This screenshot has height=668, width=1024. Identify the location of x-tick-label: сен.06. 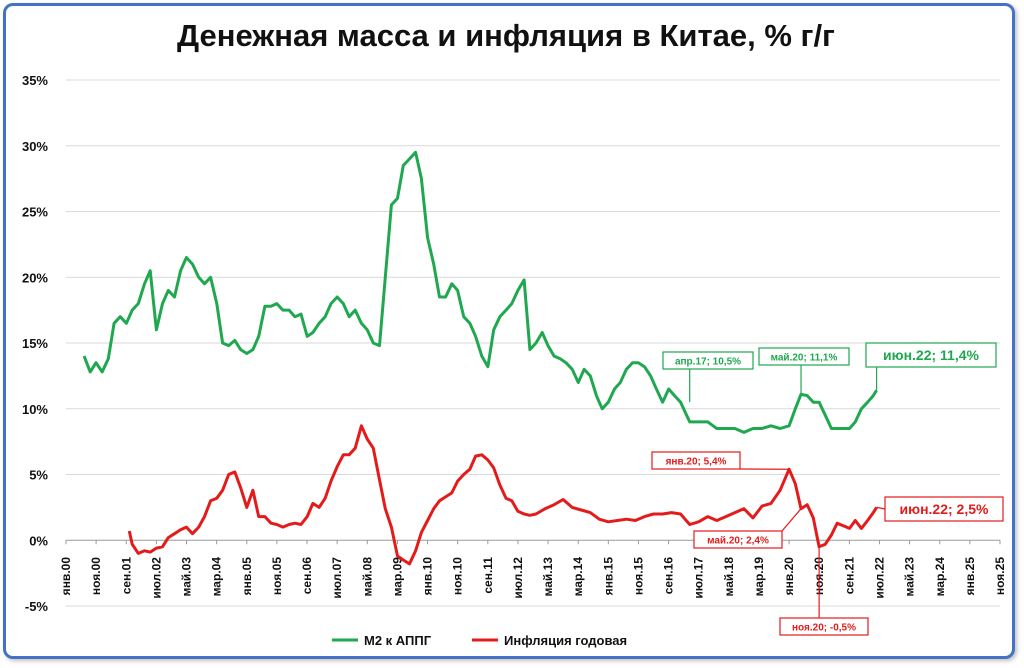
(307, 576).